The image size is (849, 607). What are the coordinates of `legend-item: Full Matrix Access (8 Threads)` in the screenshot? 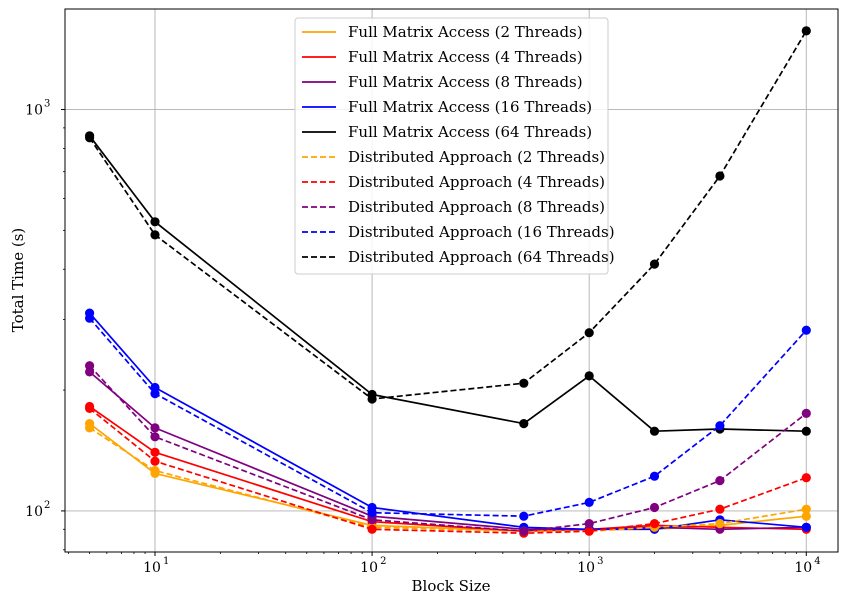 It's located at (442, 82).